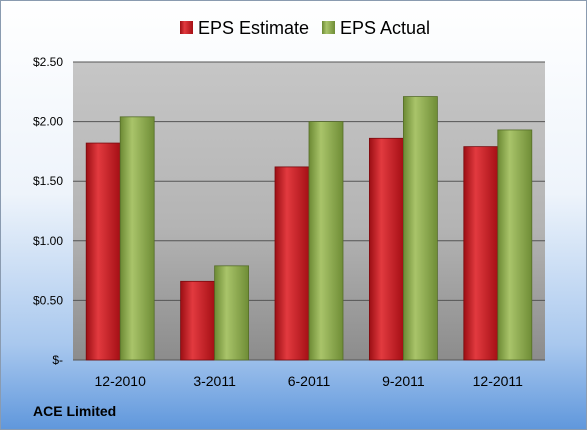  What do you see at coordinates (137, 238) in the screenshot?
I see `bar-eps-actual-12-2010` at bounding box center [137, 238].